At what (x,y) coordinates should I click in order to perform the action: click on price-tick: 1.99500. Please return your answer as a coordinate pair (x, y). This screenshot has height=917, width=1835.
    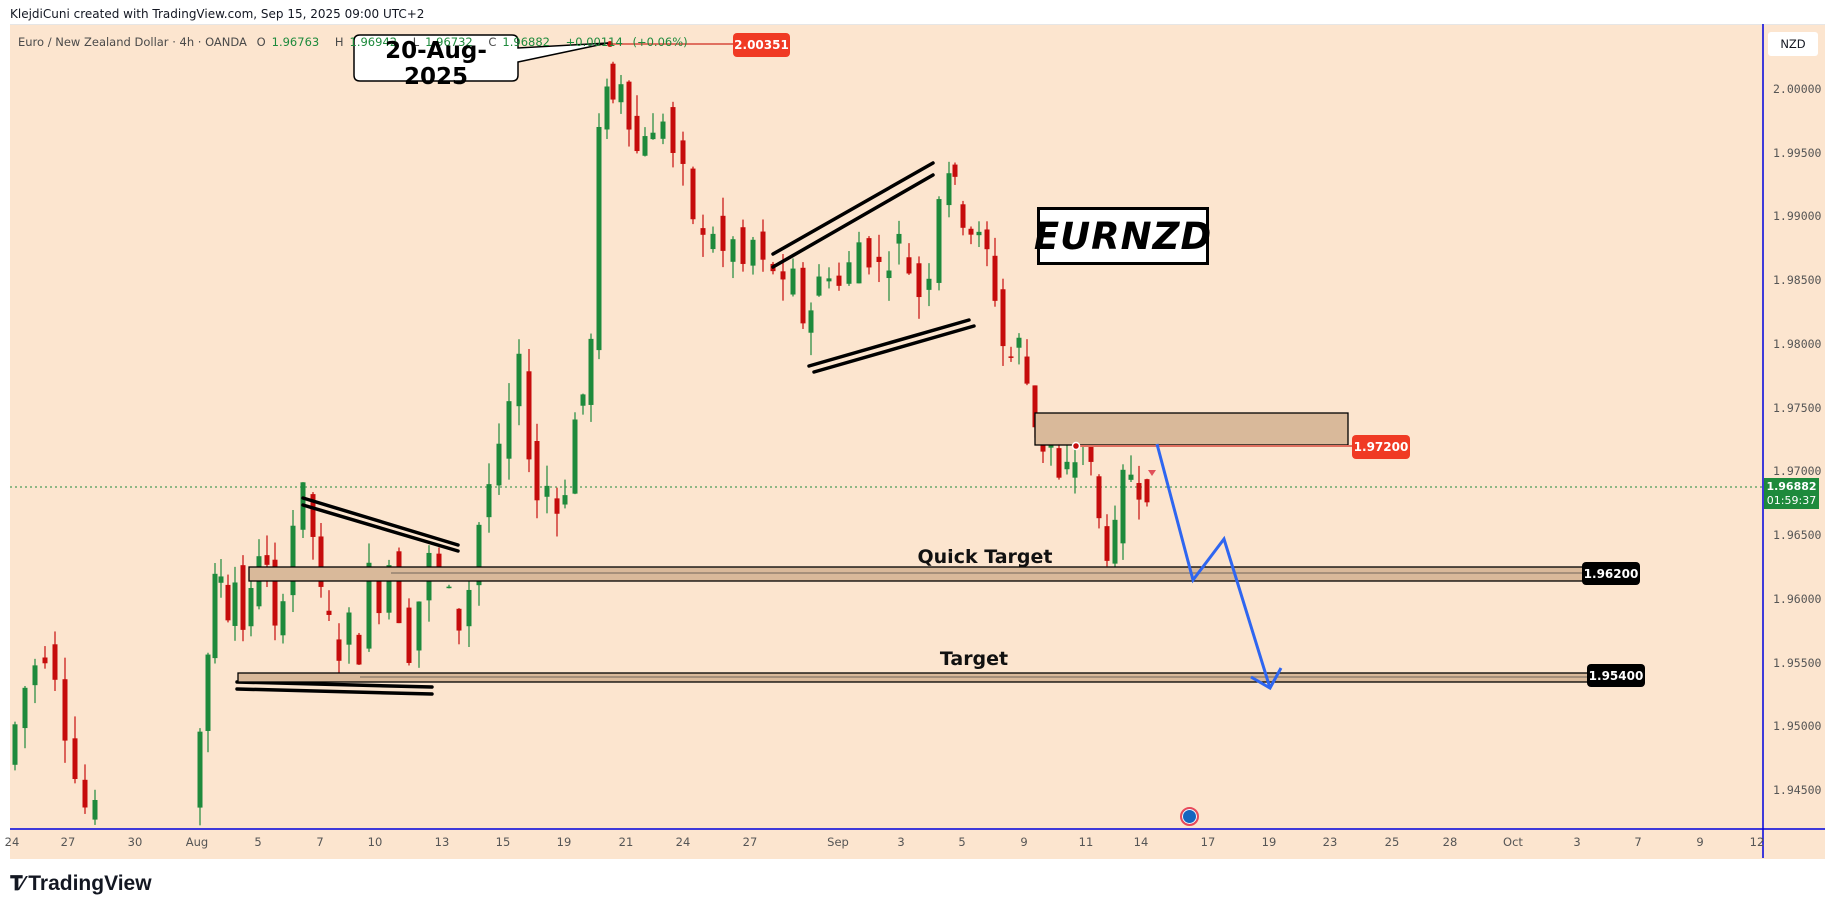
    Looking at the image, I should click on (1797, 152).